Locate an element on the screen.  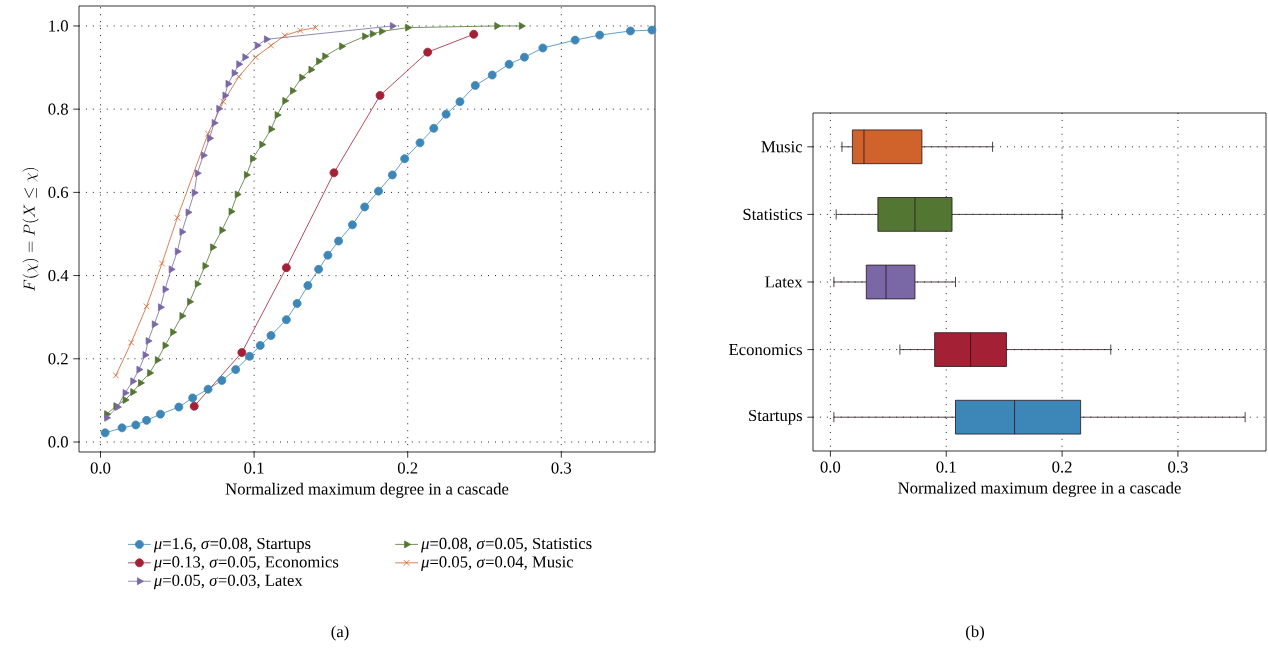
legend-label: μ=1.6, σ=0.08, Startups is located at coordinates (232, 545).